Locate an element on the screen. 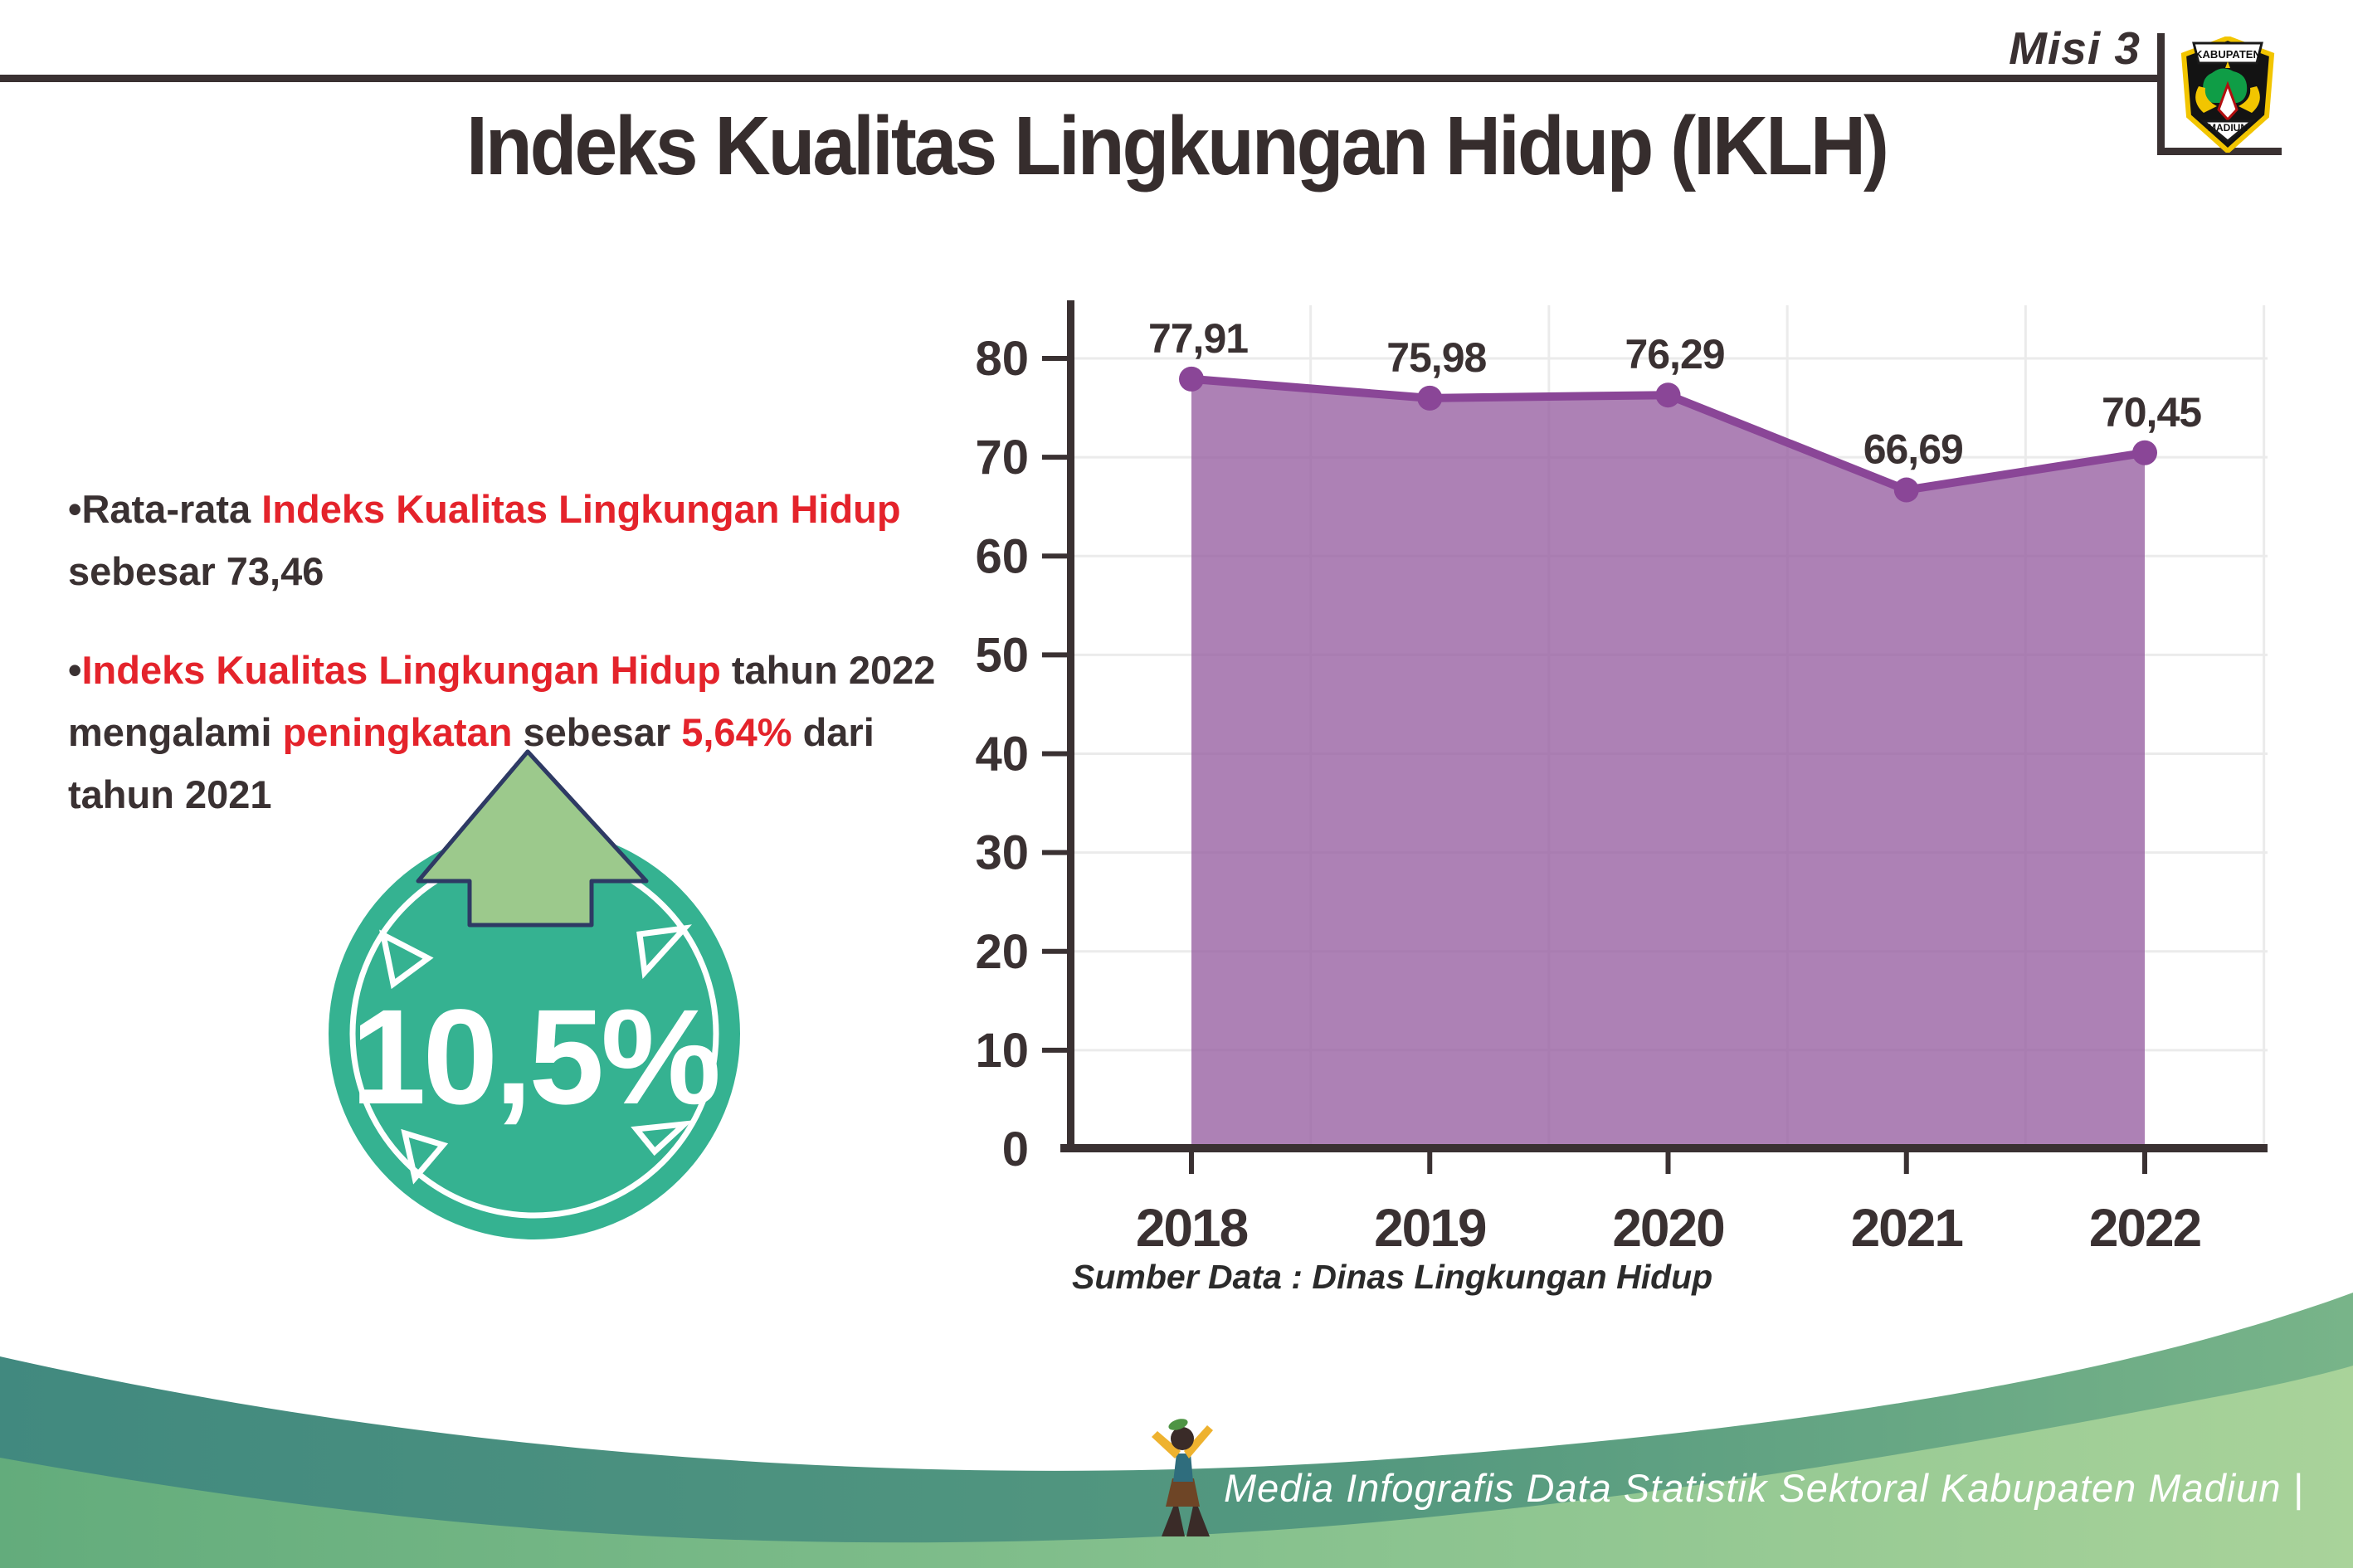 This screenshot has height=1568, width=2353. chart-y-tick-label: 60 is located at coordinates (1002, 556).